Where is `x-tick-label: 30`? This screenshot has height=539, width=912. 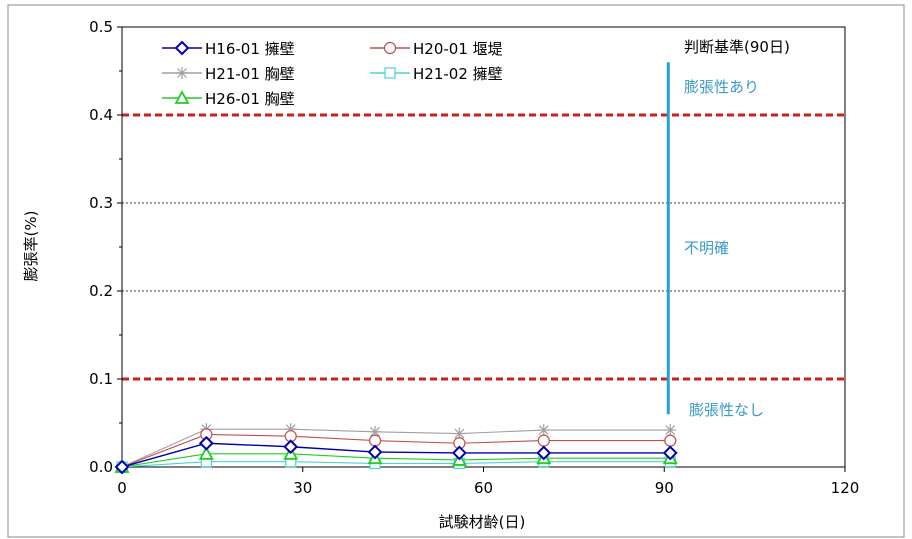
x-tick-label: 30 is located at coordinates (302, 488).